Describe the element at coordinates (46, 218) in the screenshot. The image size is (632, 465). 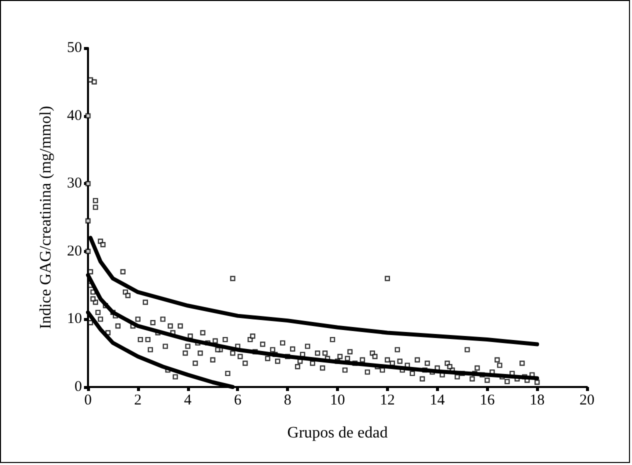
I see `y-axis-title: Indice GAG/creatinina (mg/mmol)` at that location.